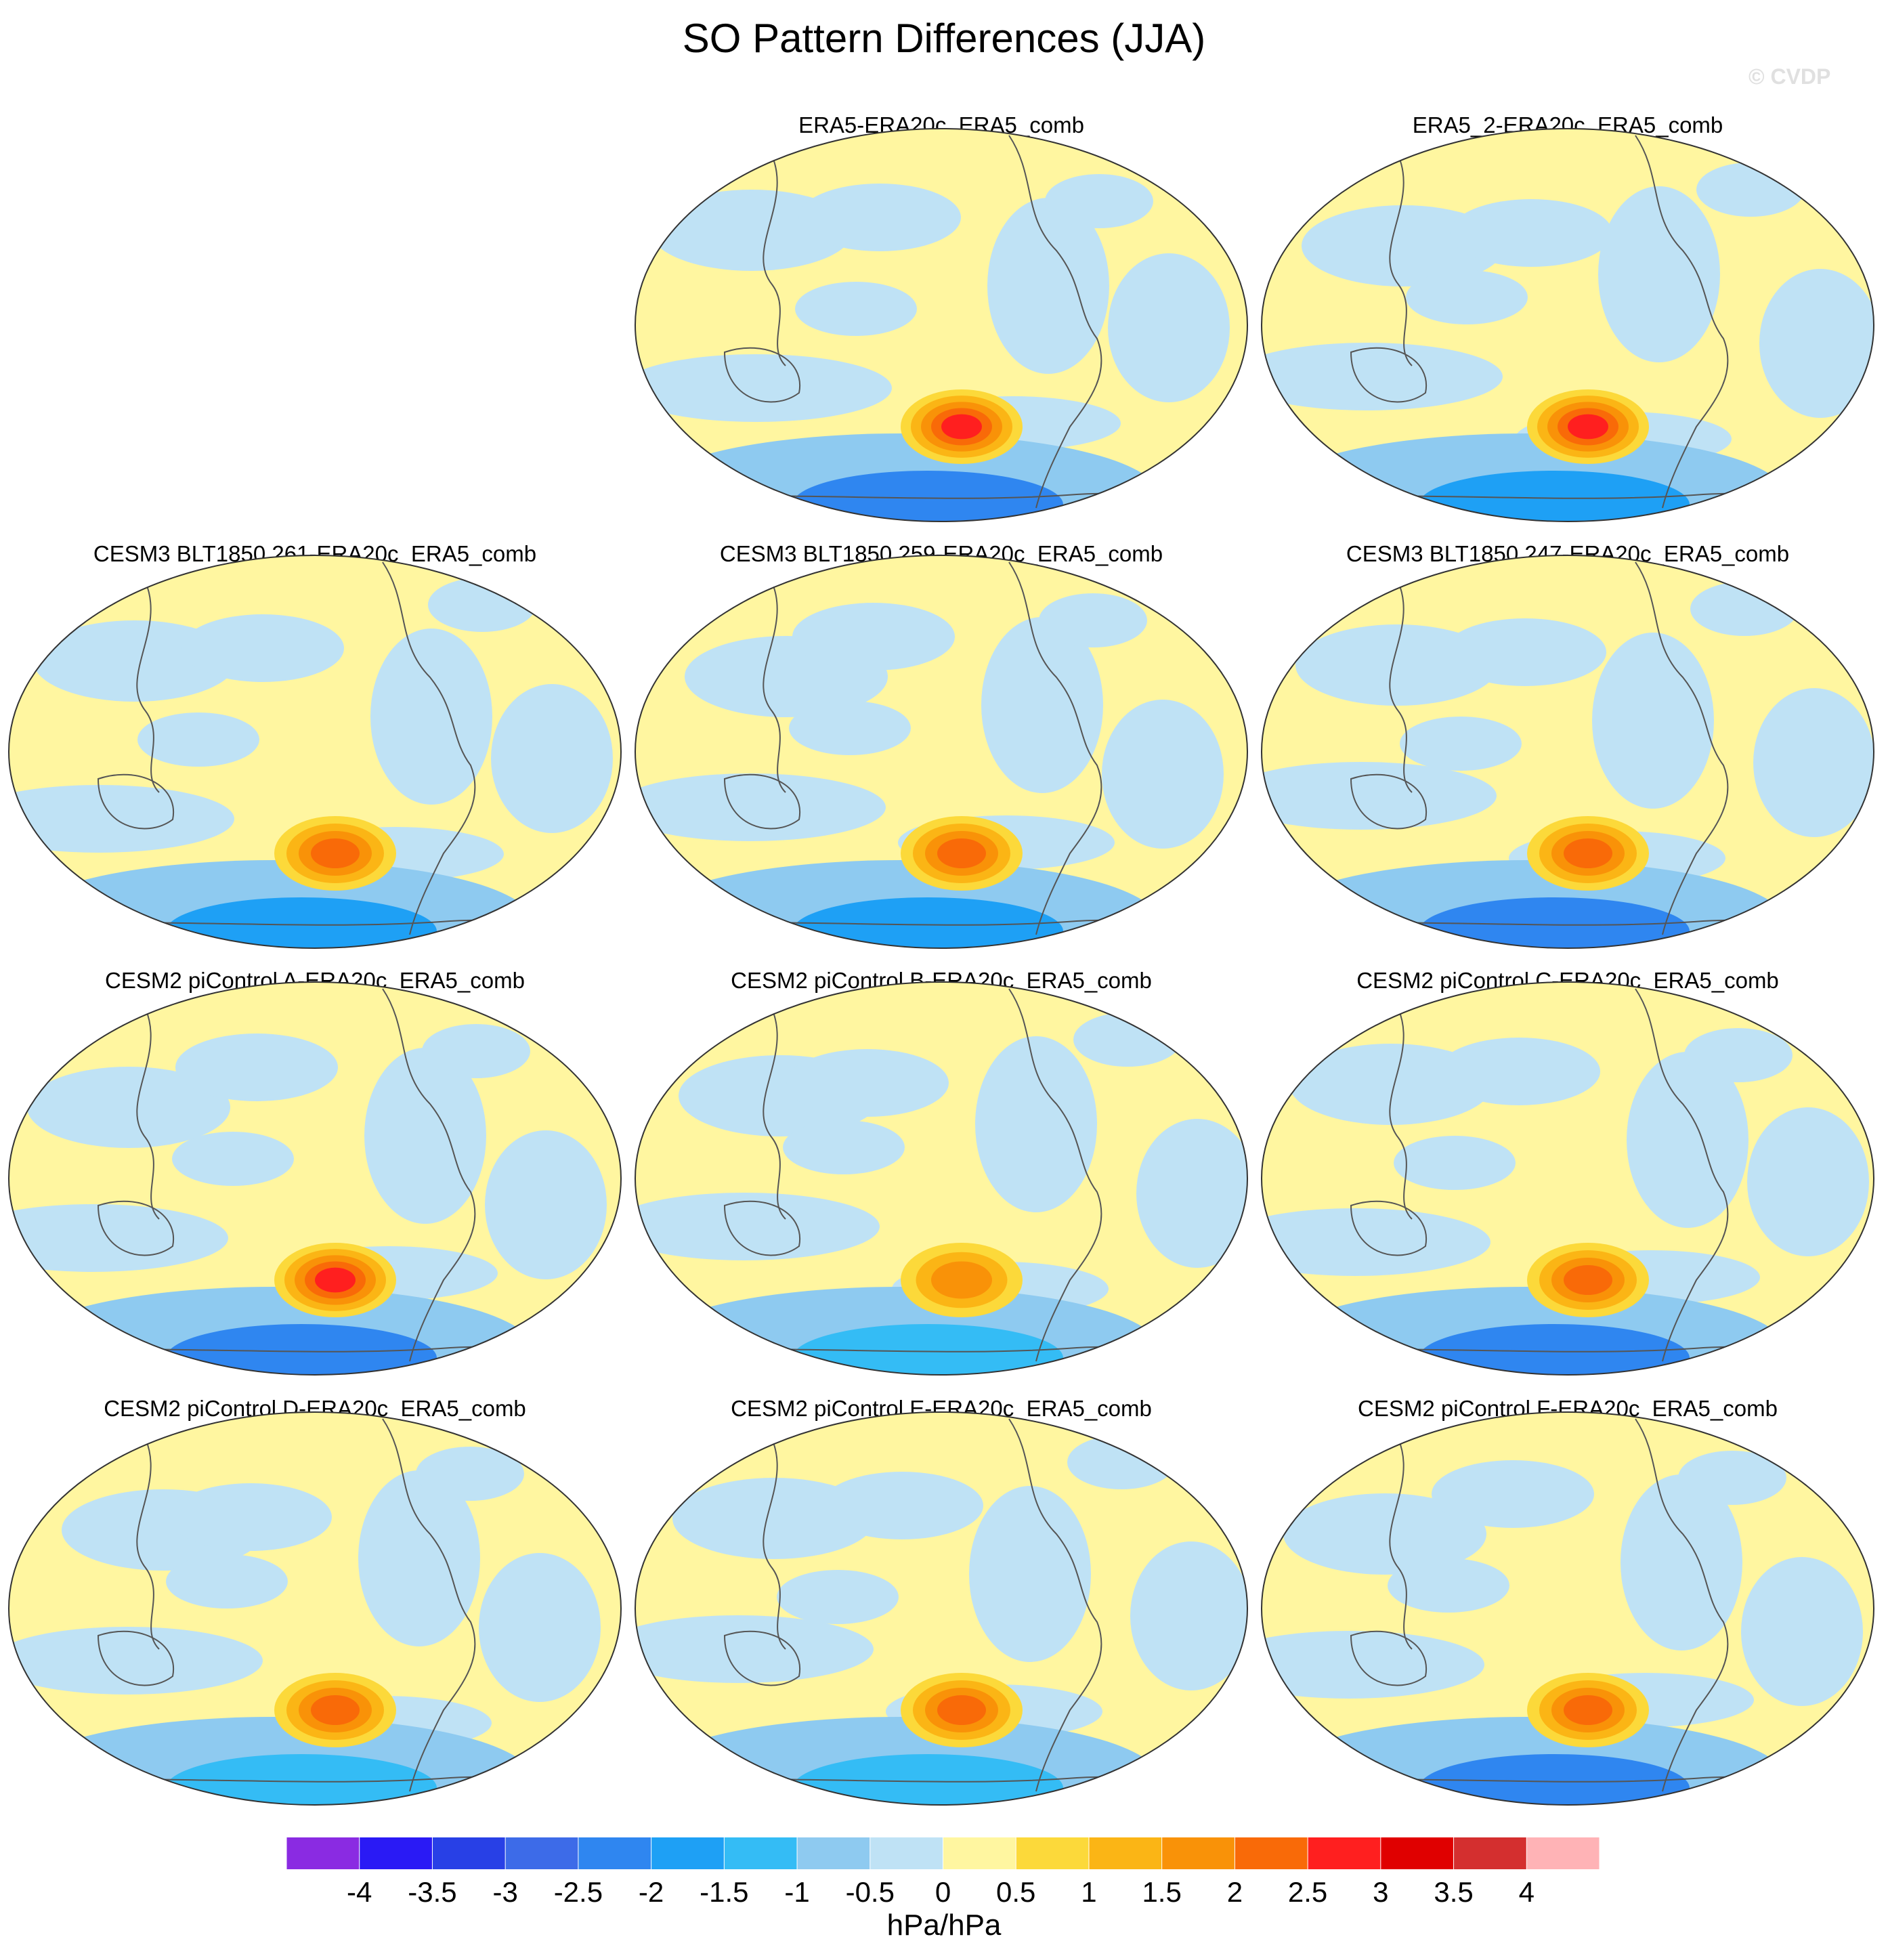 This screenshot has width=1888, height=1960. Describe the element at coordinates (724, 1892) in the screenshot. I see `colorbar-tick-label: -1.5` at that location.